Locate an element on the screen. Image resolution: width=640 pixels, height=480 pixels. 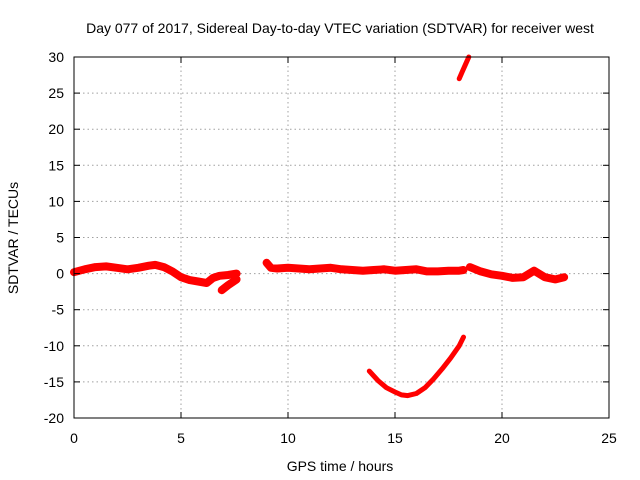
x-tick-label: 5 is located at coordinates (181, 438).